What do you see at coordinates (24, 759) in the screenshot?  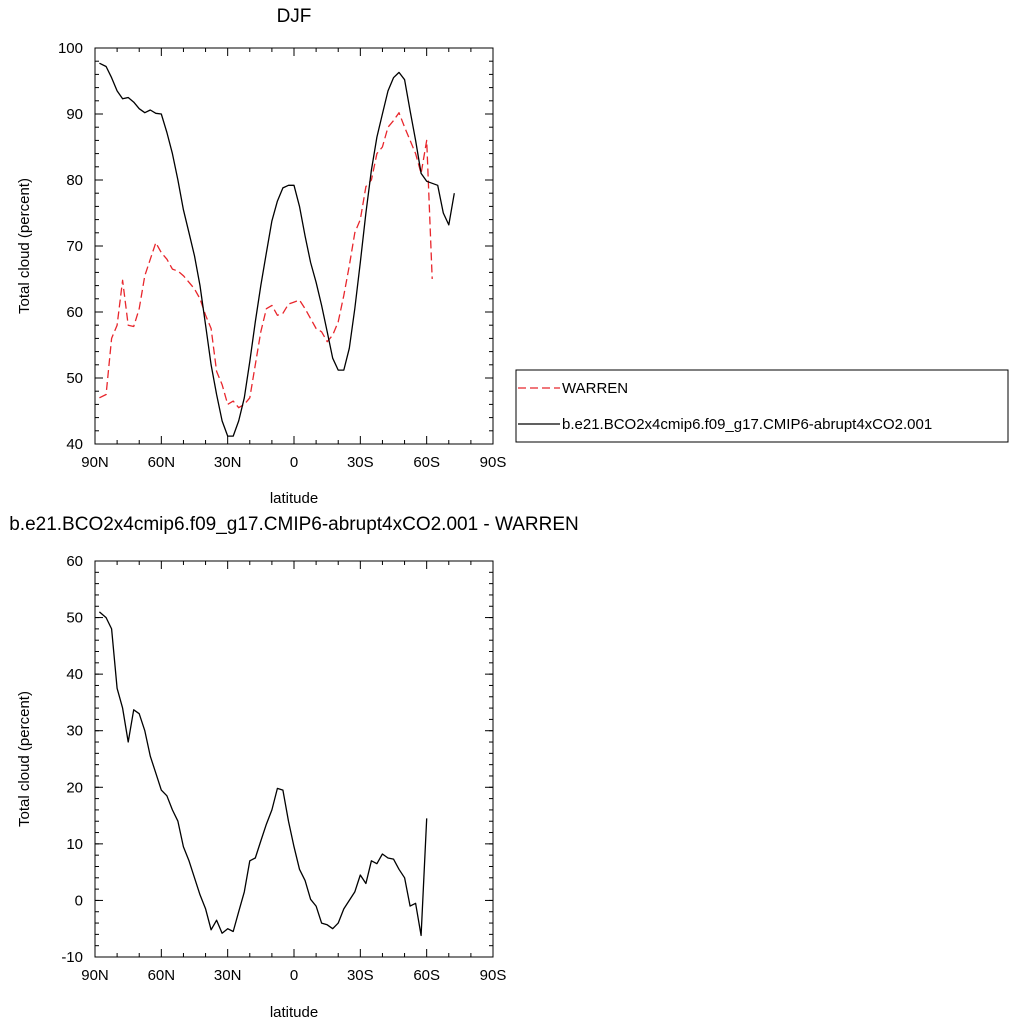 I see `bottom-y-axis-label: Total cloud (percent)` at bounding box center [24, 759].